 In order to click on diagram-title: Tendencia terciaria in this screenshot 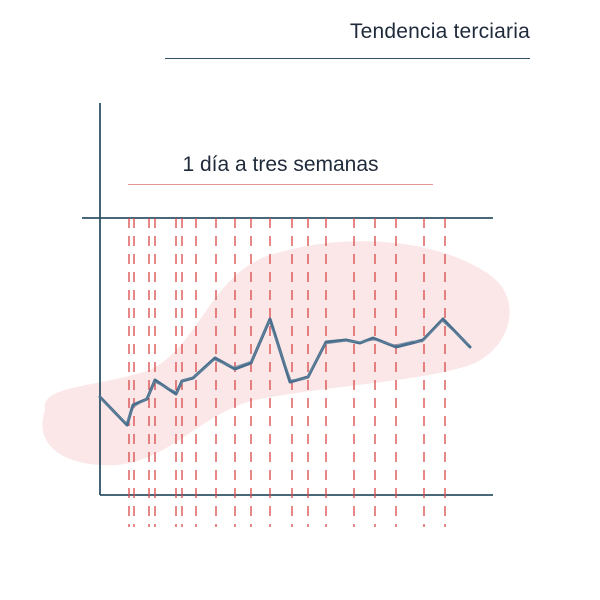, I will do `click(439, 31)`.